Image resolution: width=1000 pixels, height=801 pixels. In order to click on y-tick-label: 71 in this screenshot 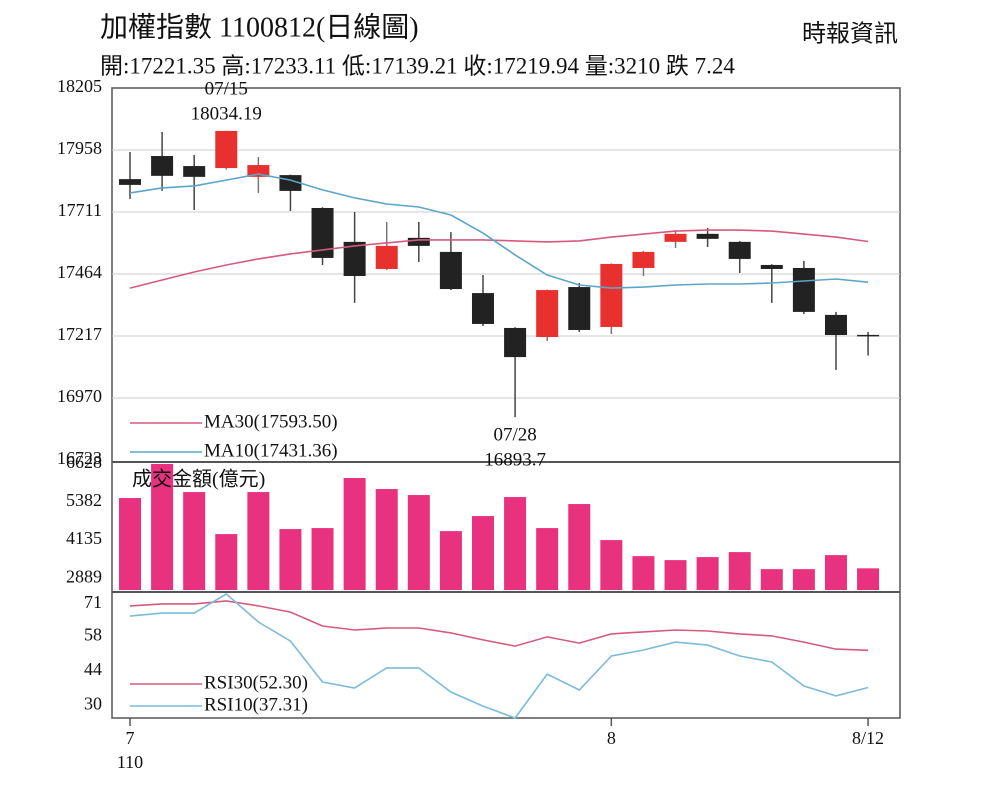, I will do `click(93, 602)`.